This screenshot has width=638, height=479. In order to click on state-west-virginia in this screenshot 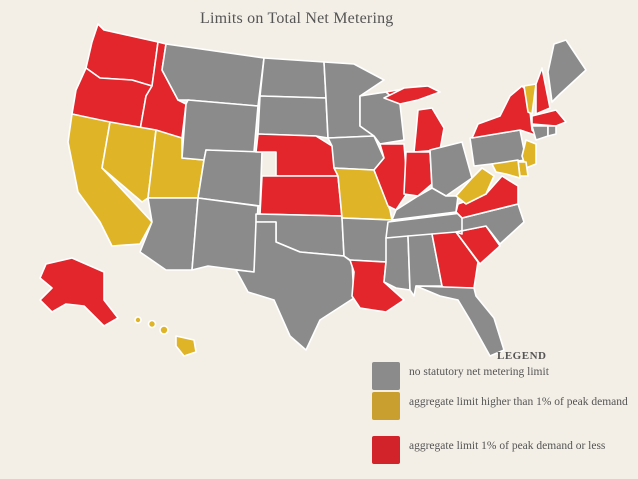, I will do `click(475, 186)`.